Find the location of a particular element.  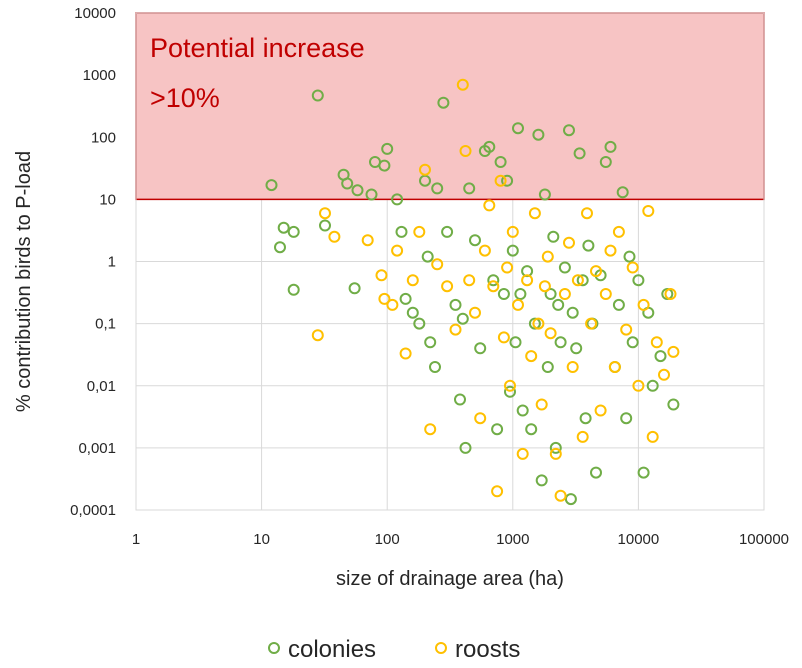

y-tick-label: 0,01 is located at coordinates (101, 386).